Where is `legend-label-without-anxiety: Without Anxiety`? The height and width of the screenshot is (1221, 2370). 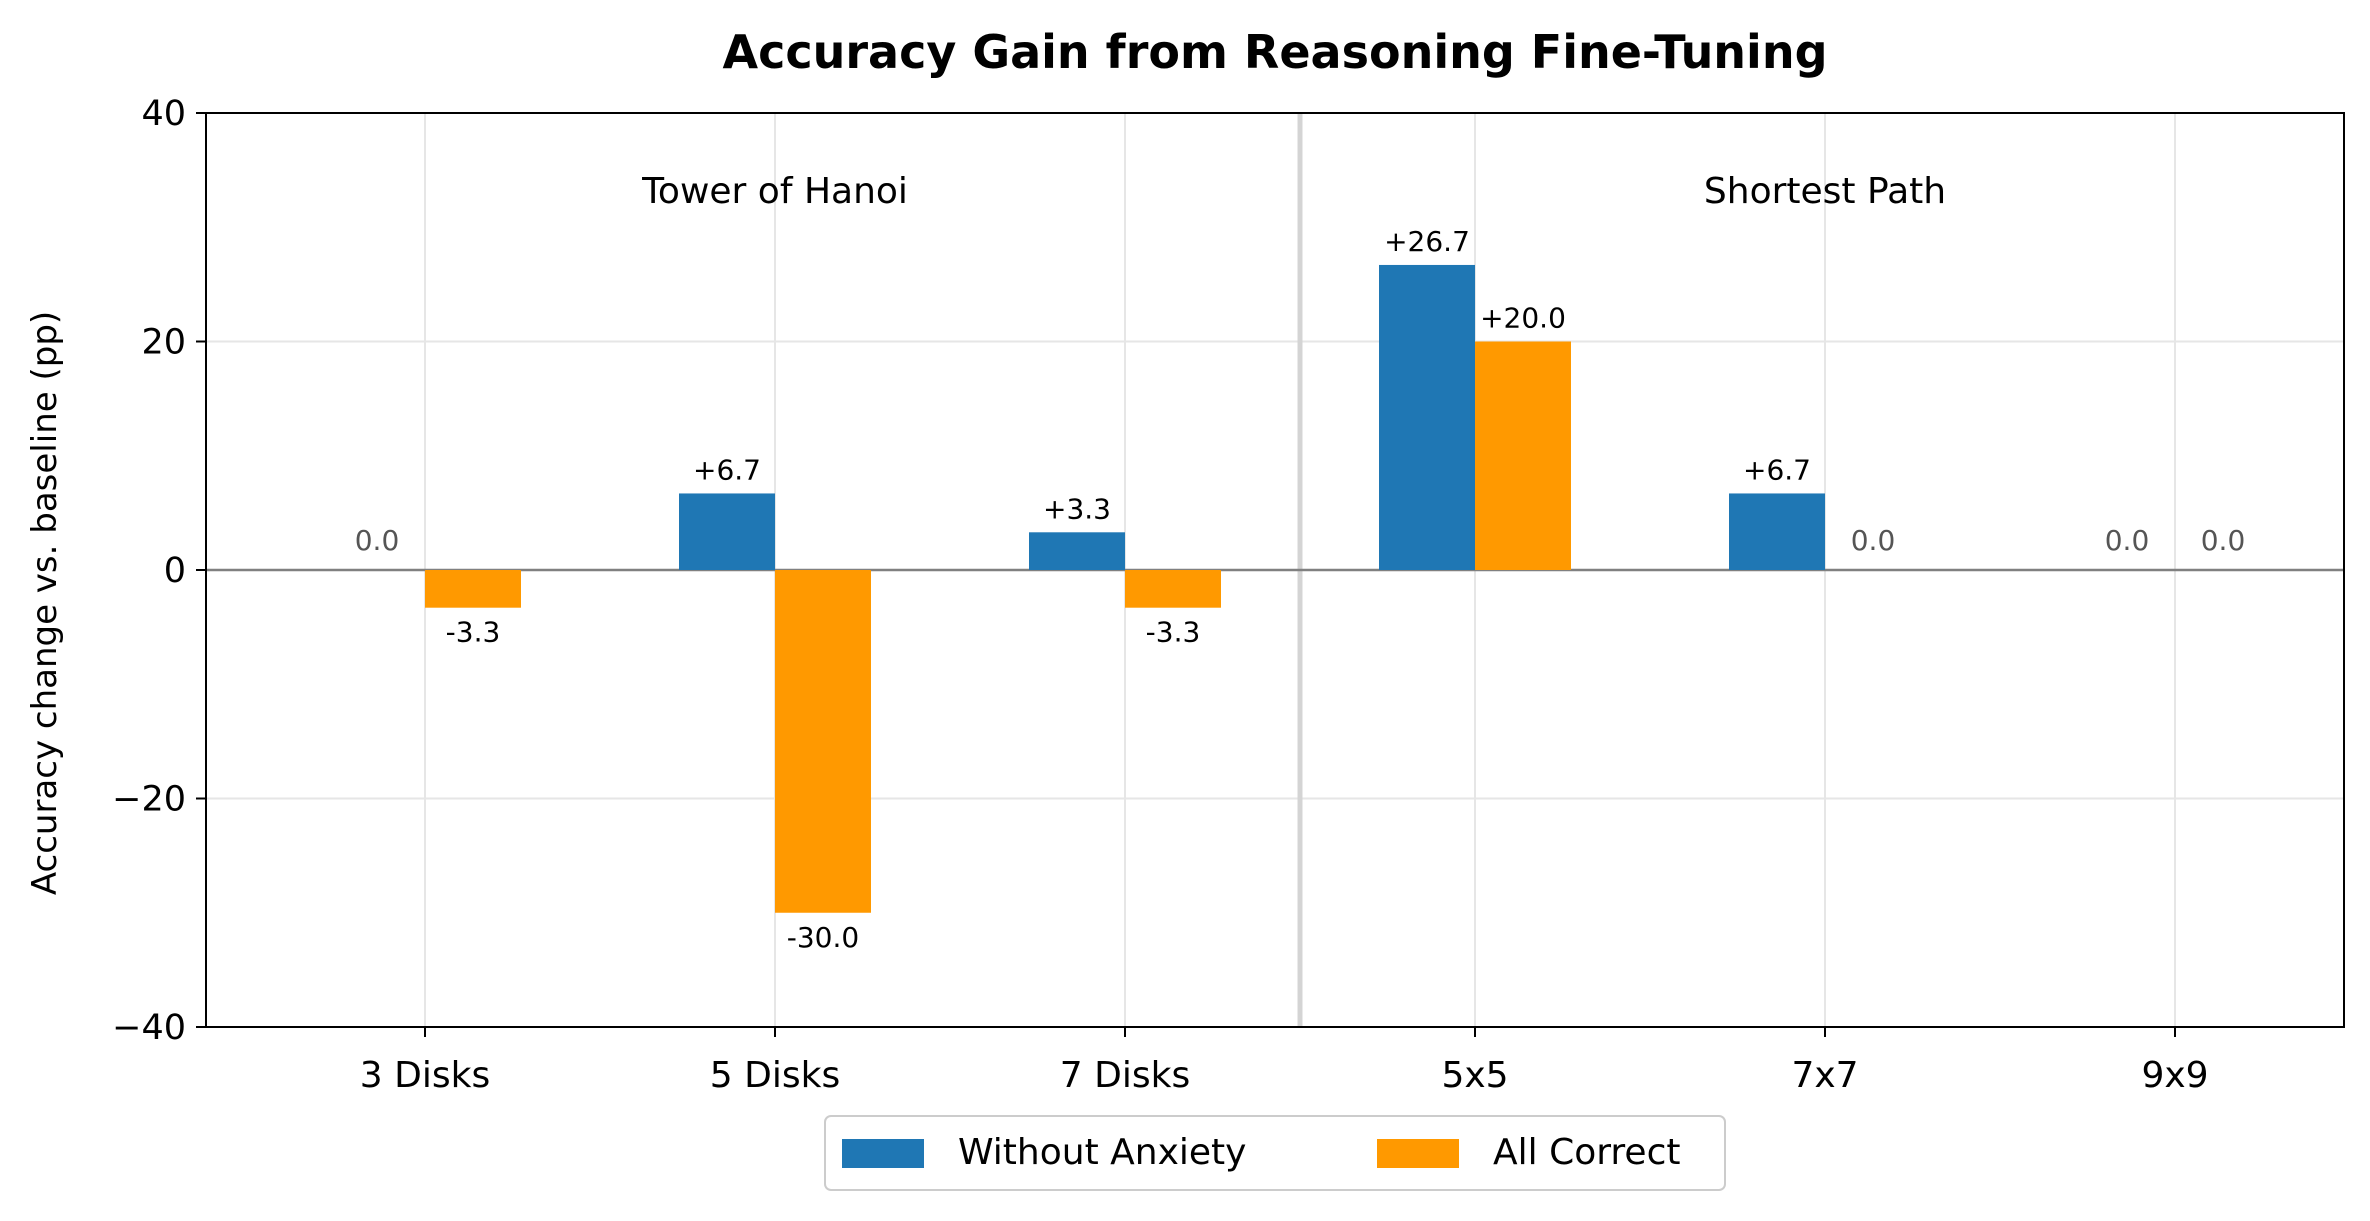 legend-label-without-anxiety: Without Anxiety is located at coordinates (1102, 1152).